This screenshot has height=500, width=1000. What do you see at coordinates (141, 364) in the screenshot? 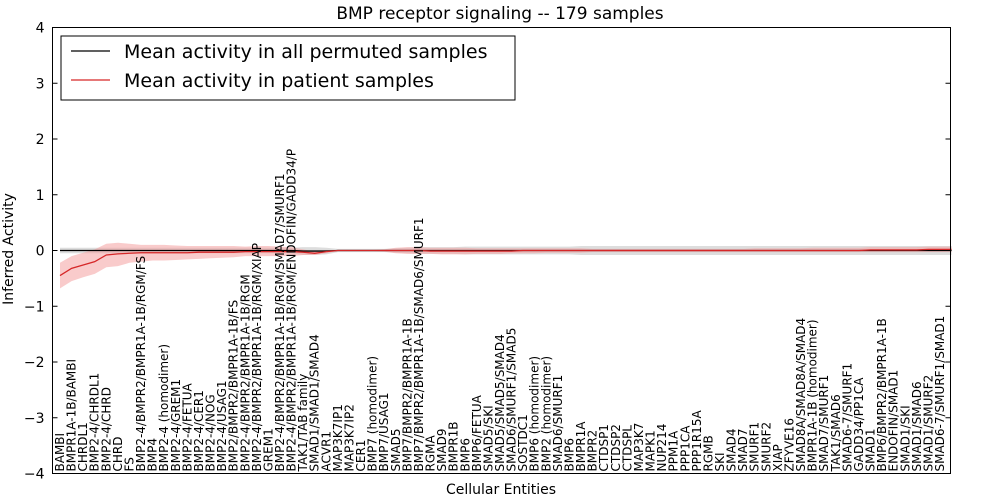
I see `category-label: BMP2-4/BMPR2/BMPR1A-1B/RGM/FS` at bounding box center [141, 364].